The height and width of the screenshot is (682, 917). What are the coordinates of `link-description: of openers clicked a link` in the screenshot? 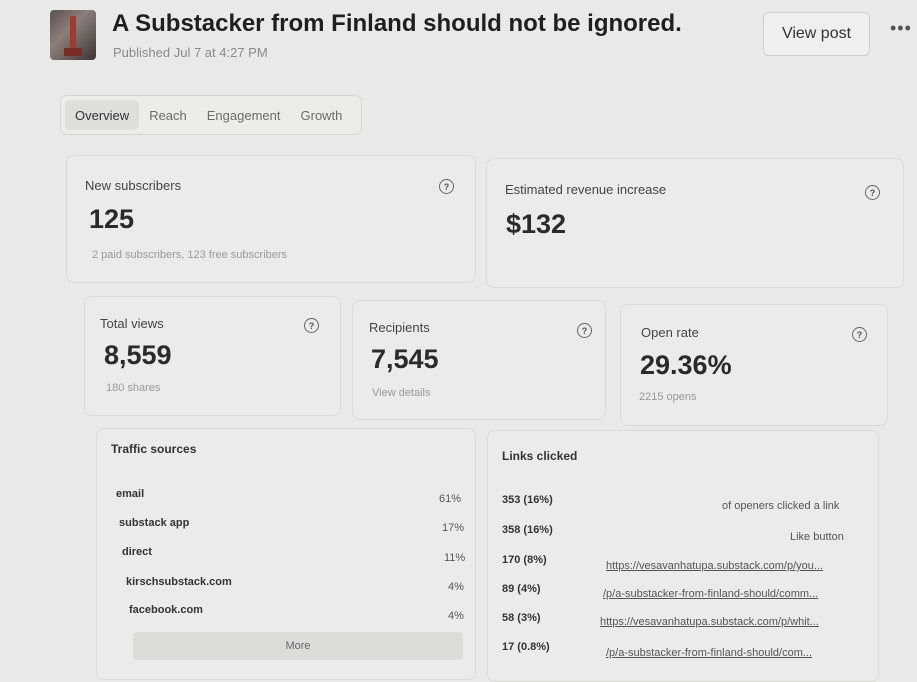 It's located at (781, 506).